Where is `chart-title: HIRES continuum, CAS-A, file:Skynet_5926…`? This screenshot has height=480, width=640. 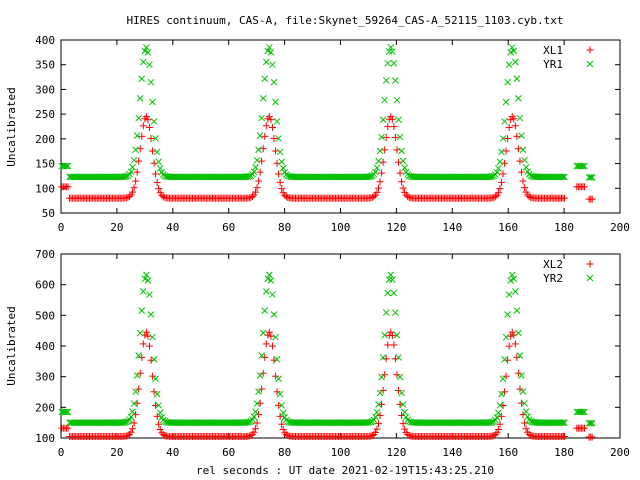
chart-title: HIRES continuum, CAS-A, file:Skynet_5926… is located at coordinates (344, 20).